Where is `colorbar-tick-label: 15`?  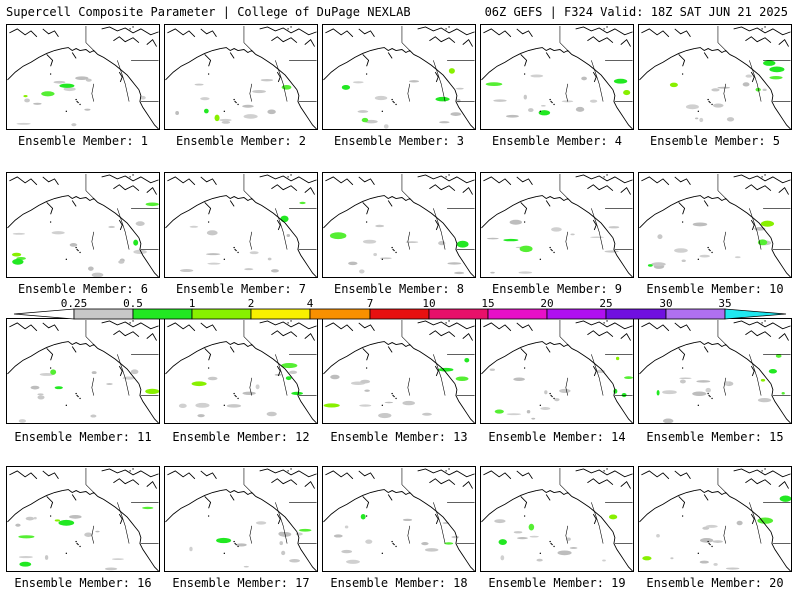
colorbar-tick-label: 15 is located at coordinates (488, 303).